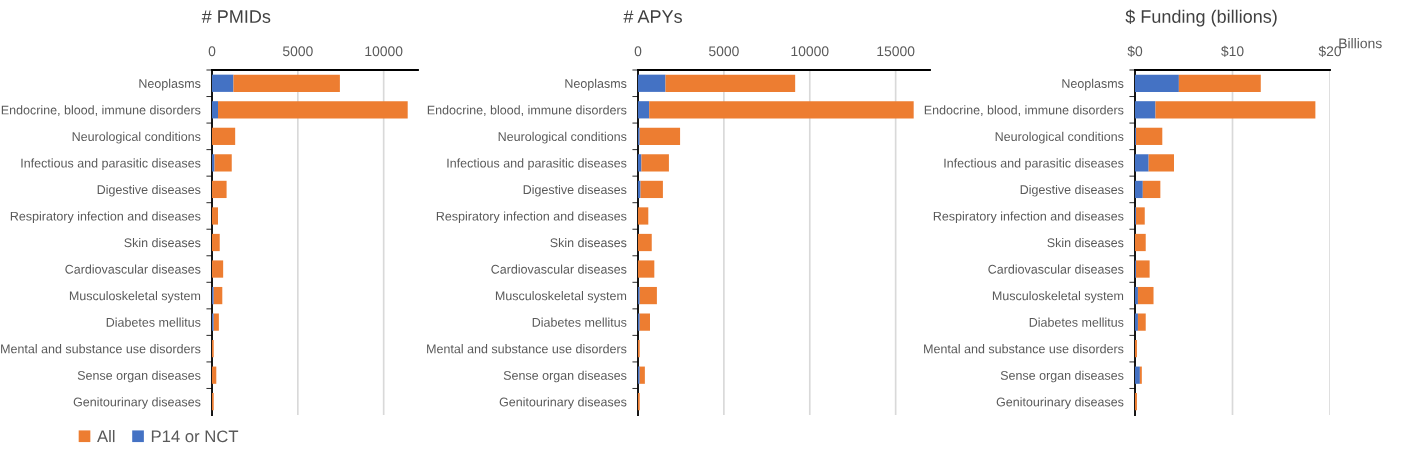  I want to click on x-tick-label: $20, so click(1330, 51).